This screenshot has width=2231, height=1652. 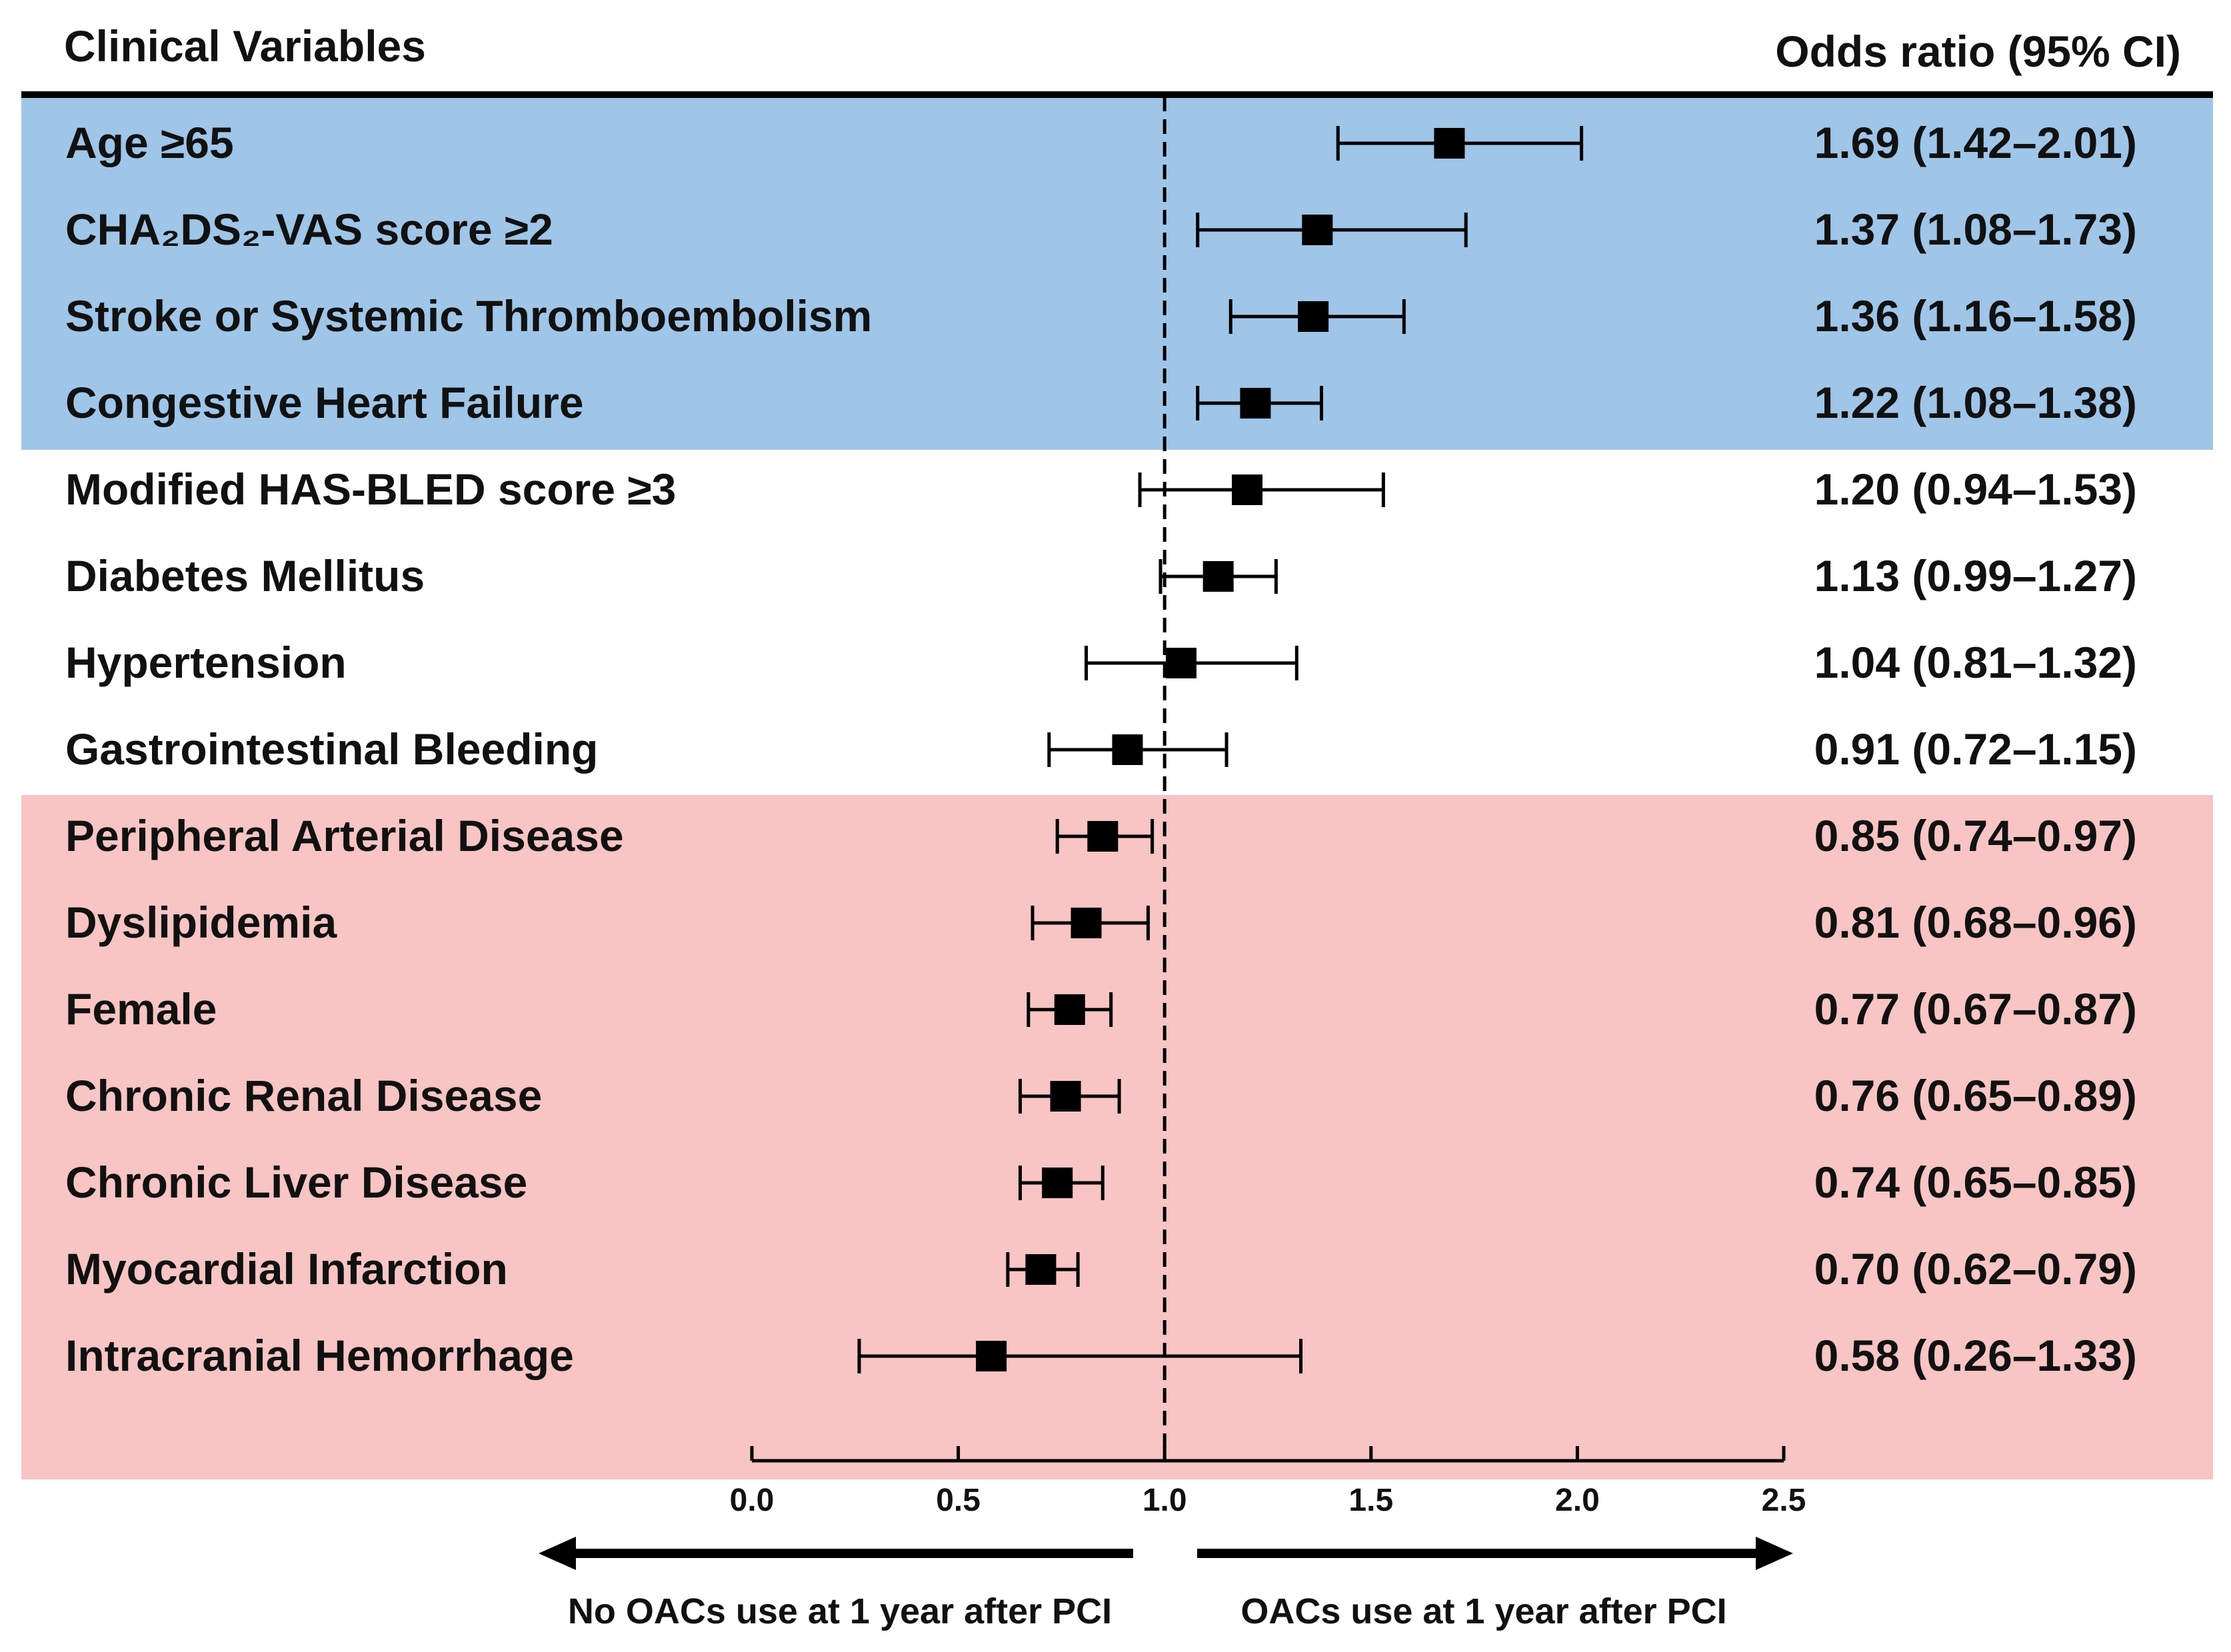 I want to click on right-arrow-head, so click(x=1775, y=1553).